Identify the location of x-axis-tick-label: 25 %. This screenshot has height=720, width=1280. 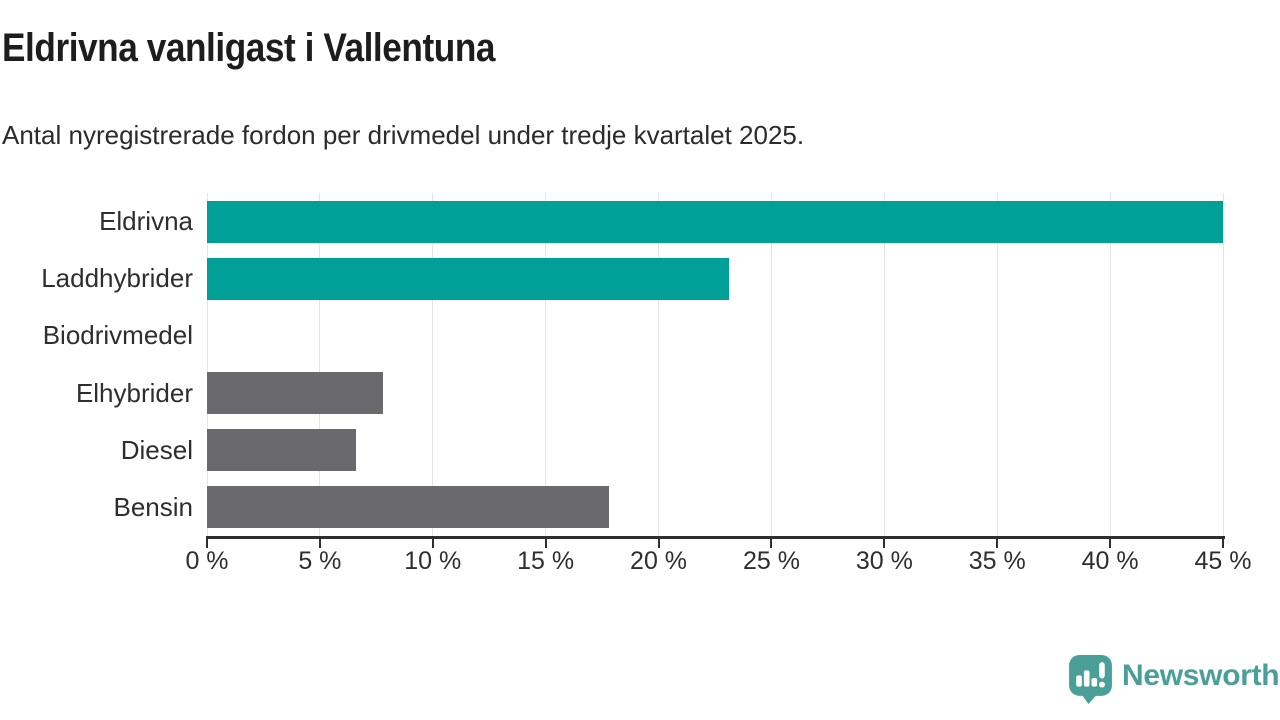
(771, 561).